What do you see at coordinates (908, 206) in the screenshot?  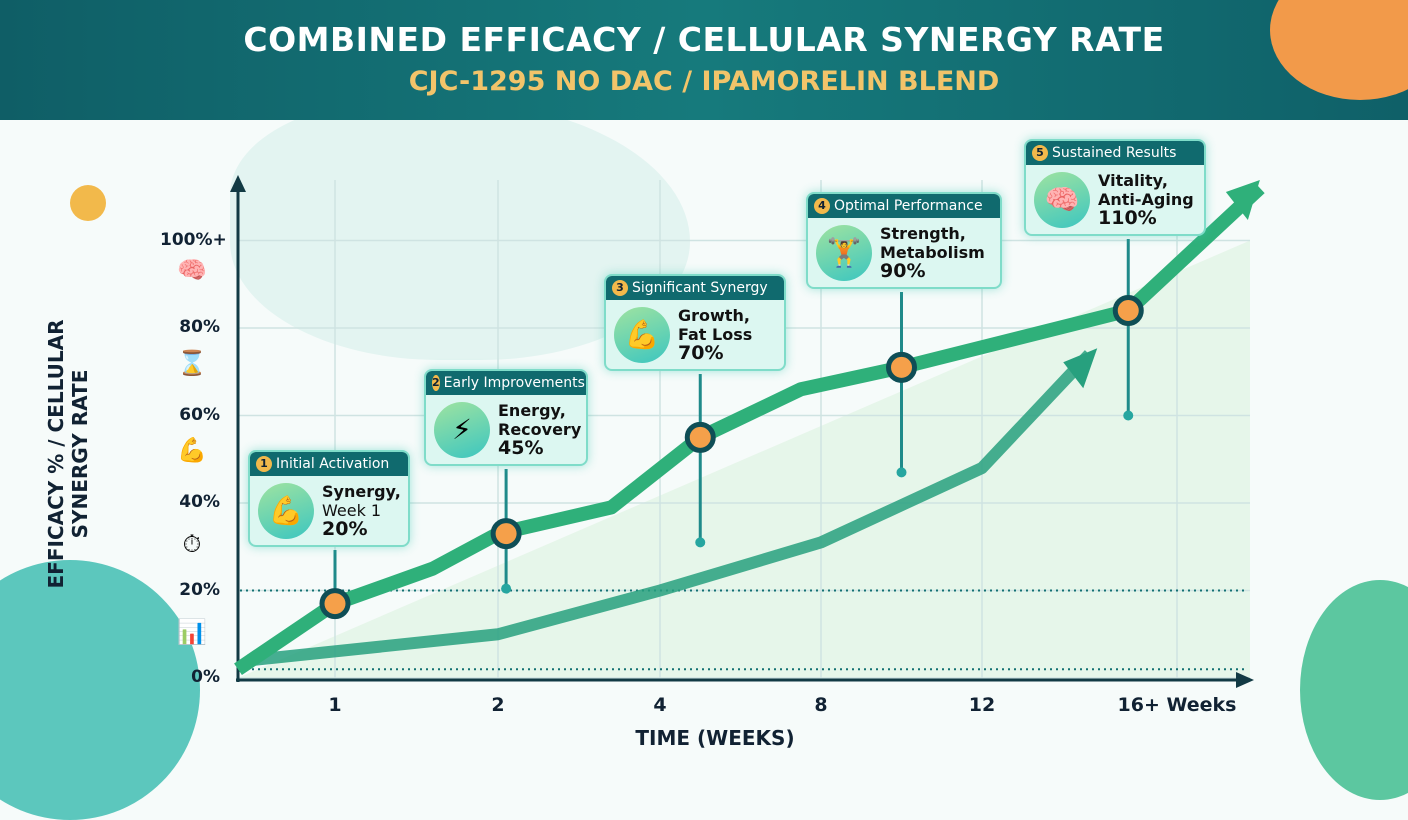 I see `callout-title: Optimal Performance` at bounding box center [908, 206].